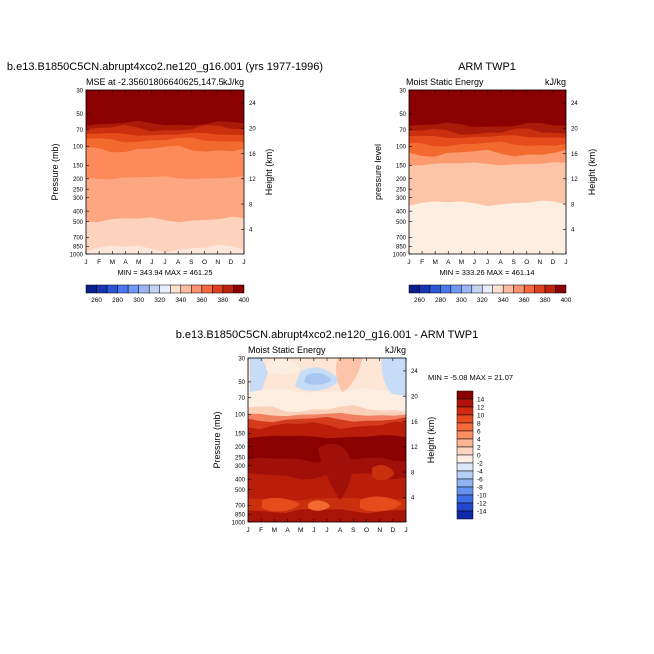 The width and height of the screenshot is (654, 654). Describe the element at coordinates (482, 495) in the screenshot. I see `colorbar-tick-label: -10` at that location.